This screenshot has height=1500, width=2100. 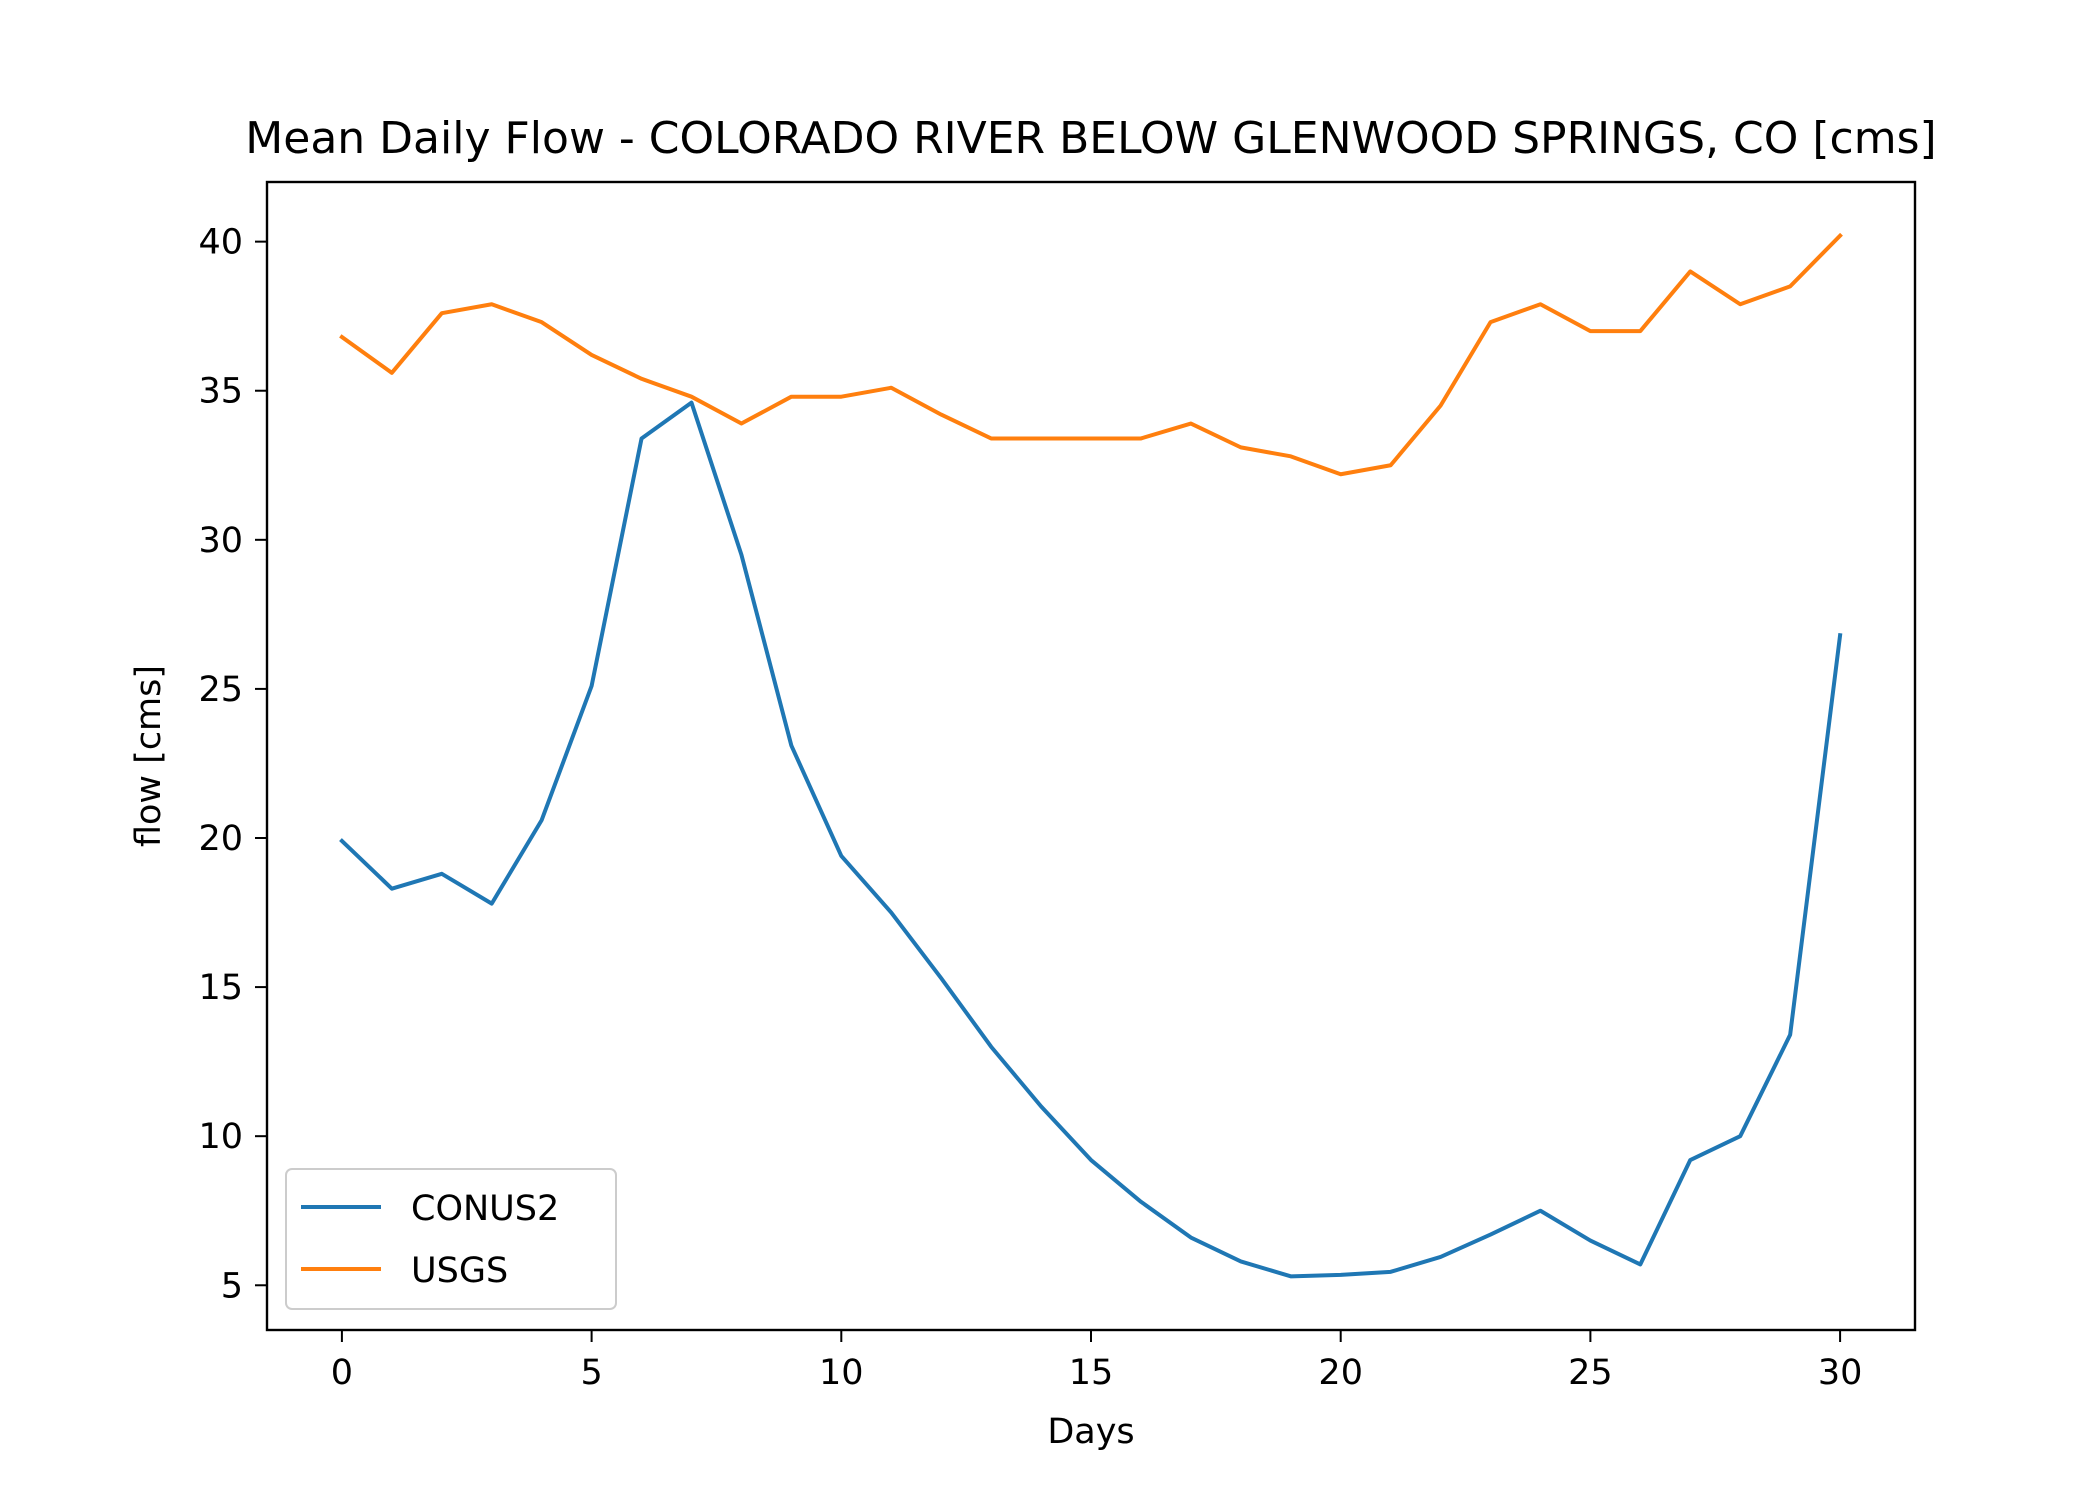 I want to click on x-tick-label: 20, so click(x=1340, y=1373).